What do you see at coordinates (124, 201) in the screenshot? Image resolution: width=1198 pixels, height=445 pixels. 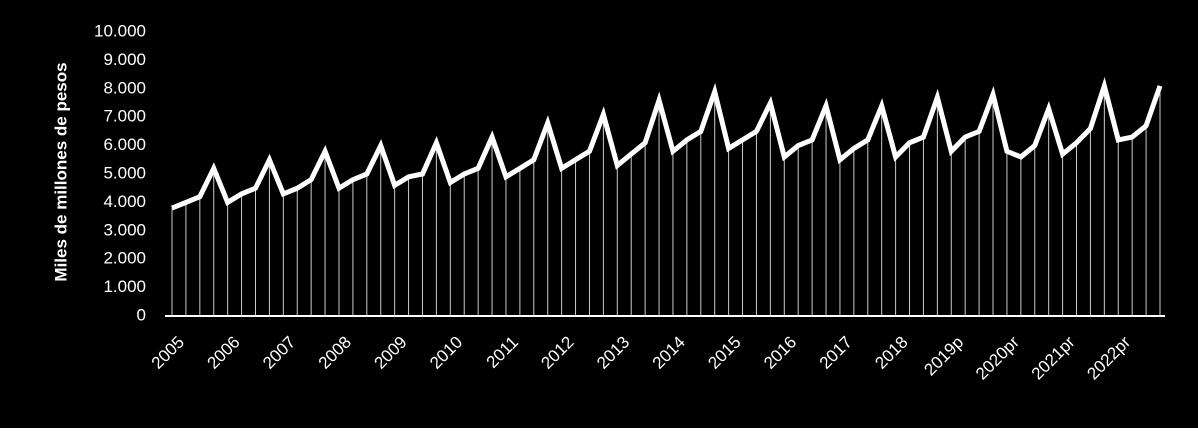 I see `y-tick-label: 4.000` at bounding box center [124, 201].